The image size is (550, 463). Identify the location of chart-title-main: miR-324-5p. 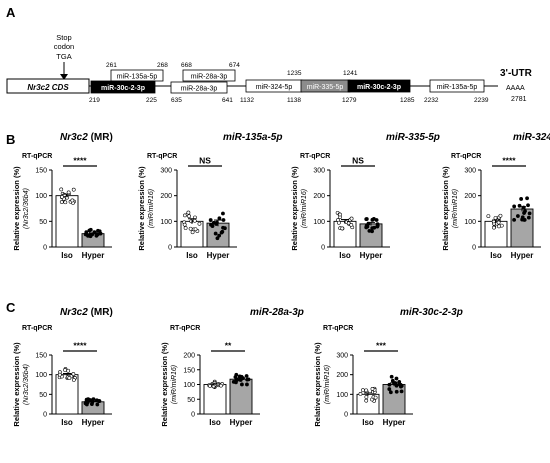
(531, 137).